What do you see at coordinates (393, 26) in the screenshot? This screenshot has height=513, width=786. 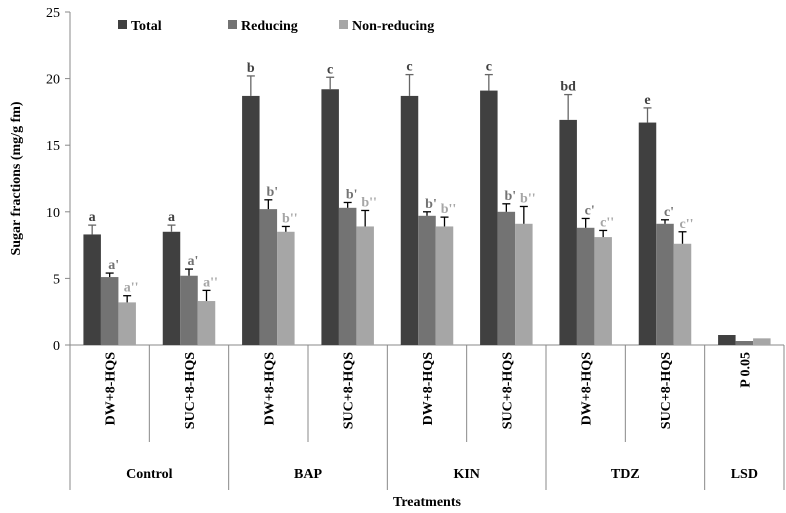 I see `legend-label: Non-reducing` at bounding box center [393, 26].